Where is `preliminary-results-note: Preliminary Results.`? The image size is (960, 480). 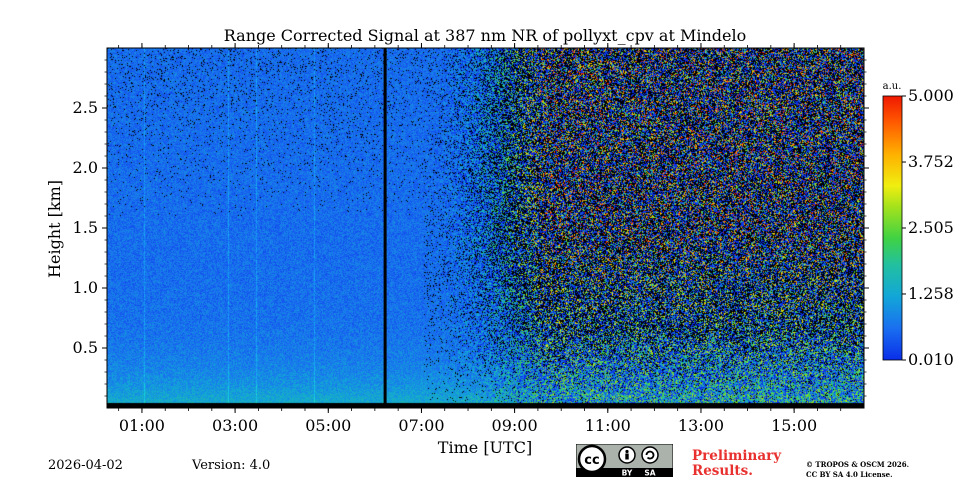 preliminary-results-note: Preliminary Results. is located at coordinates (736, 464).